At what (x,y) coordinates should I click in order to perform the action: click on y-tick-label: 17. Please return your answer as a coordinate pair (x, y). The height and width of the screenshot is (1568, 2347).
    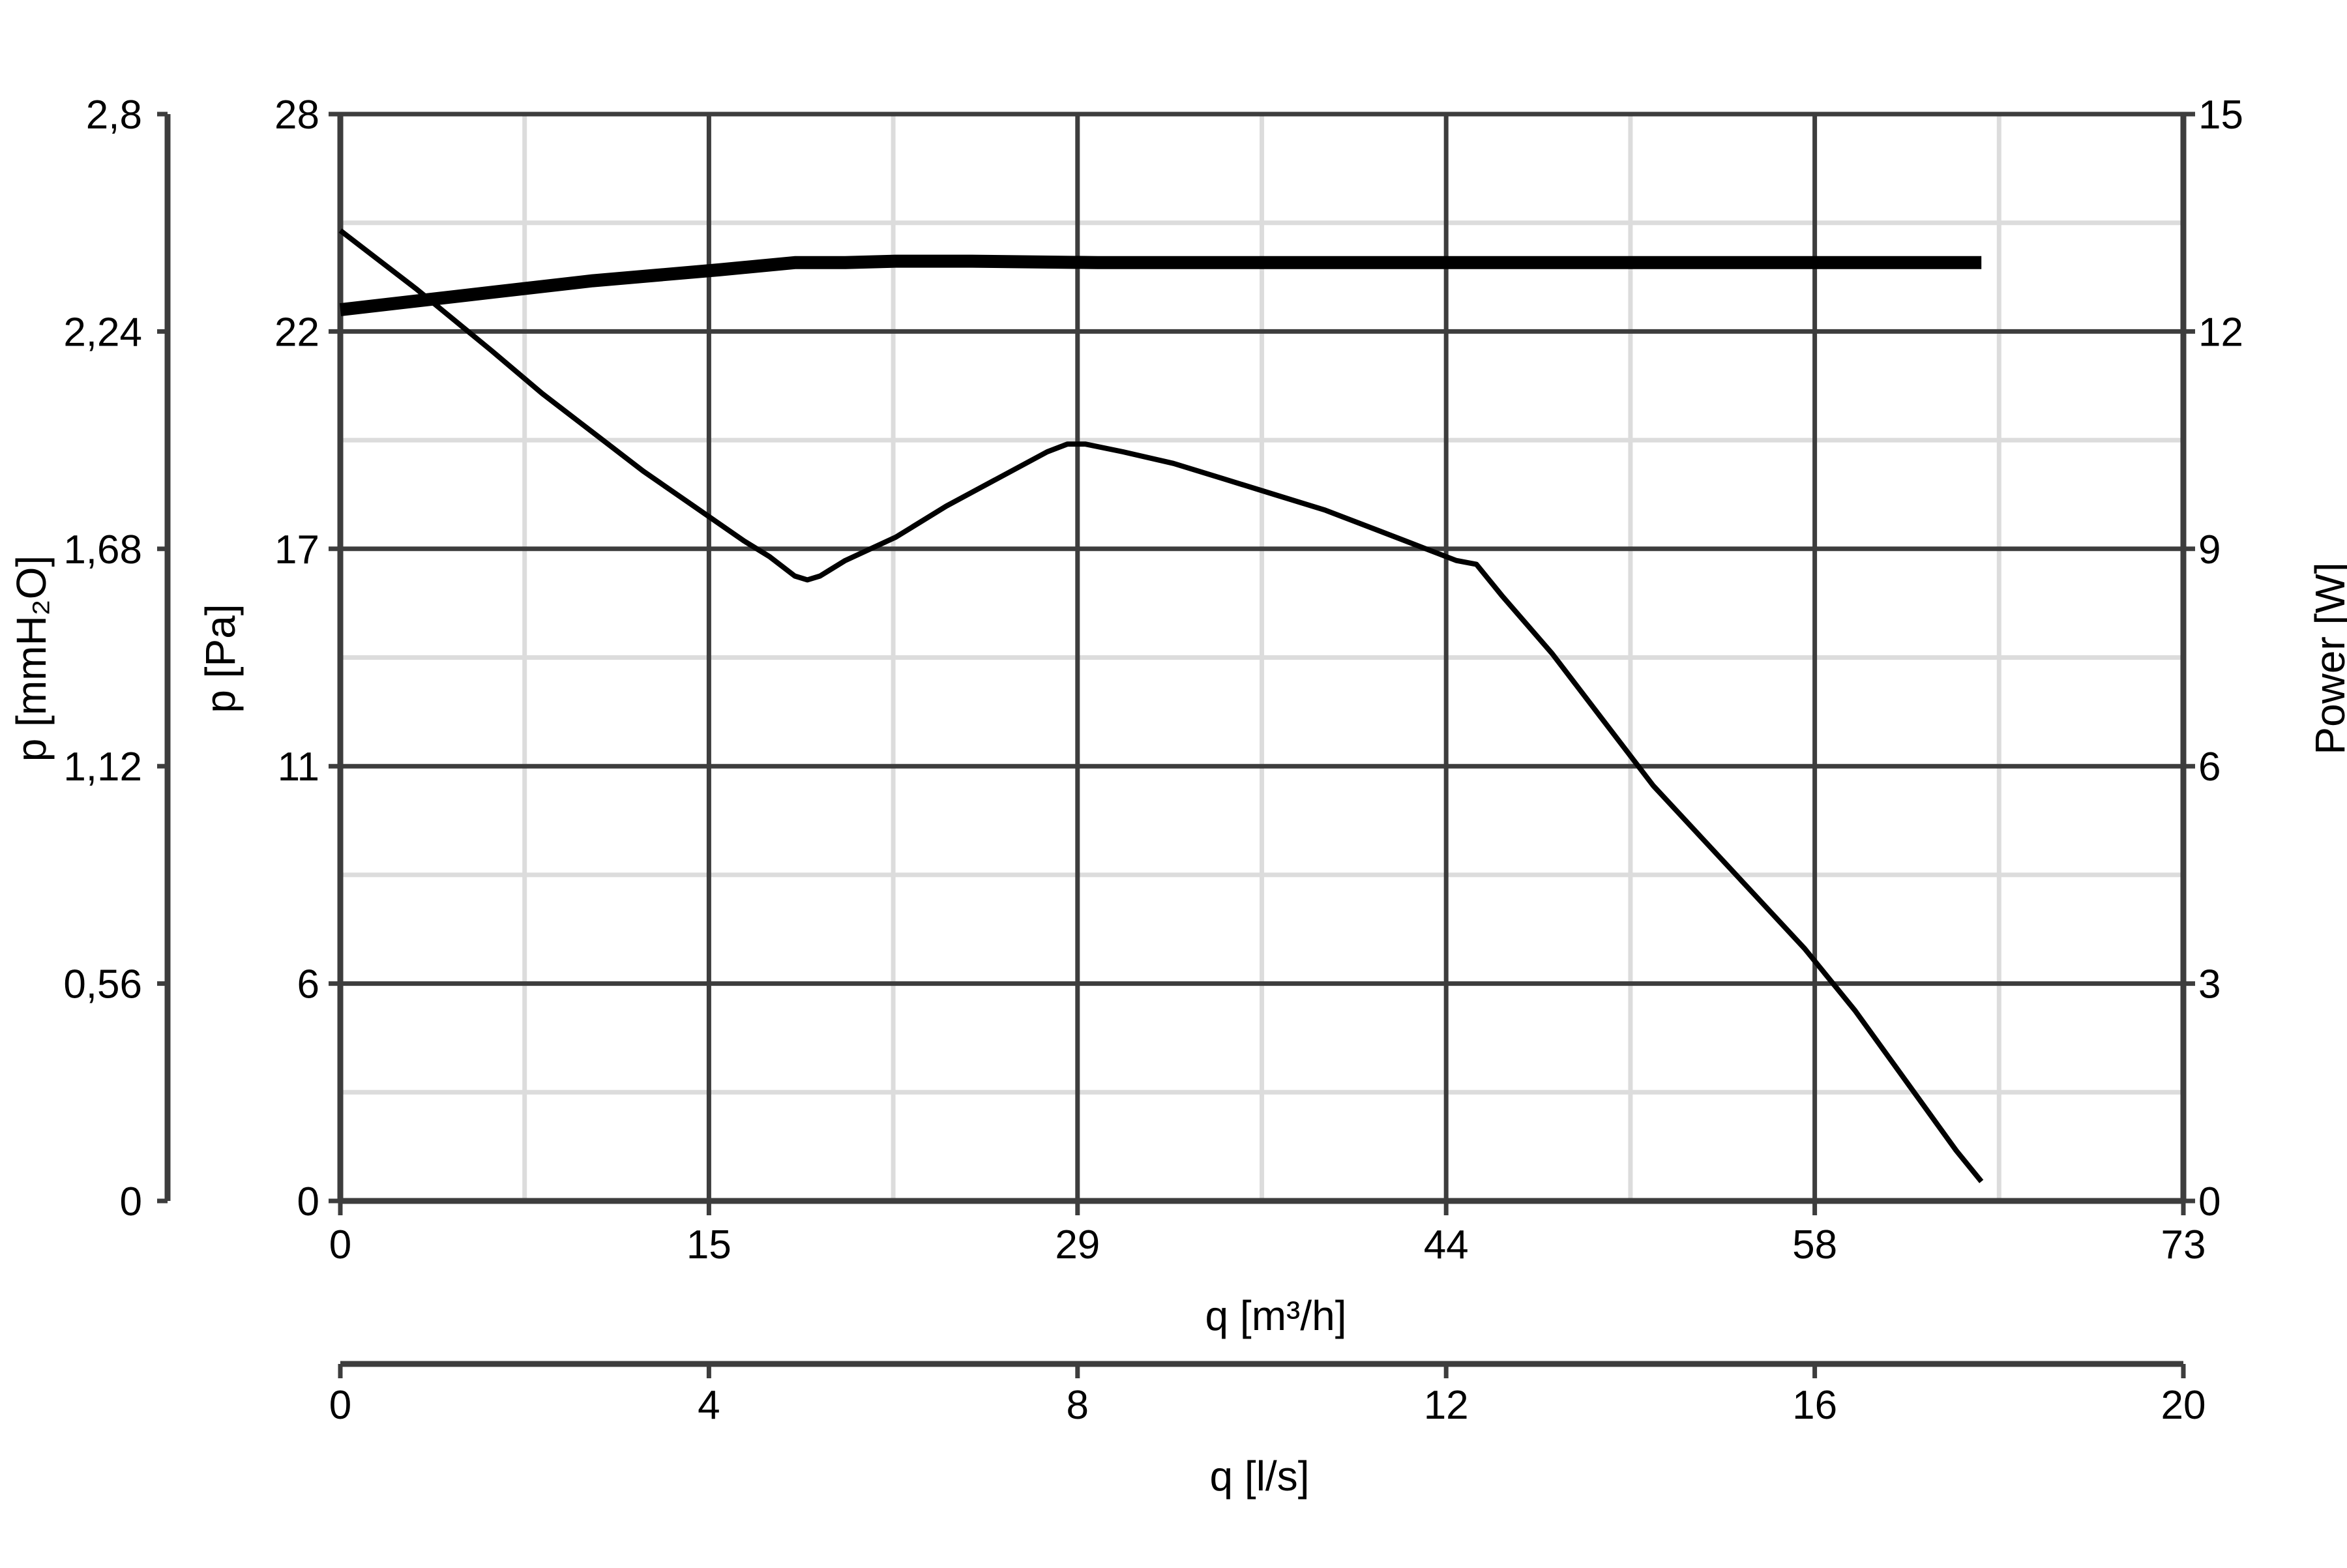
    Looking at the image, I should click on (296, 550).